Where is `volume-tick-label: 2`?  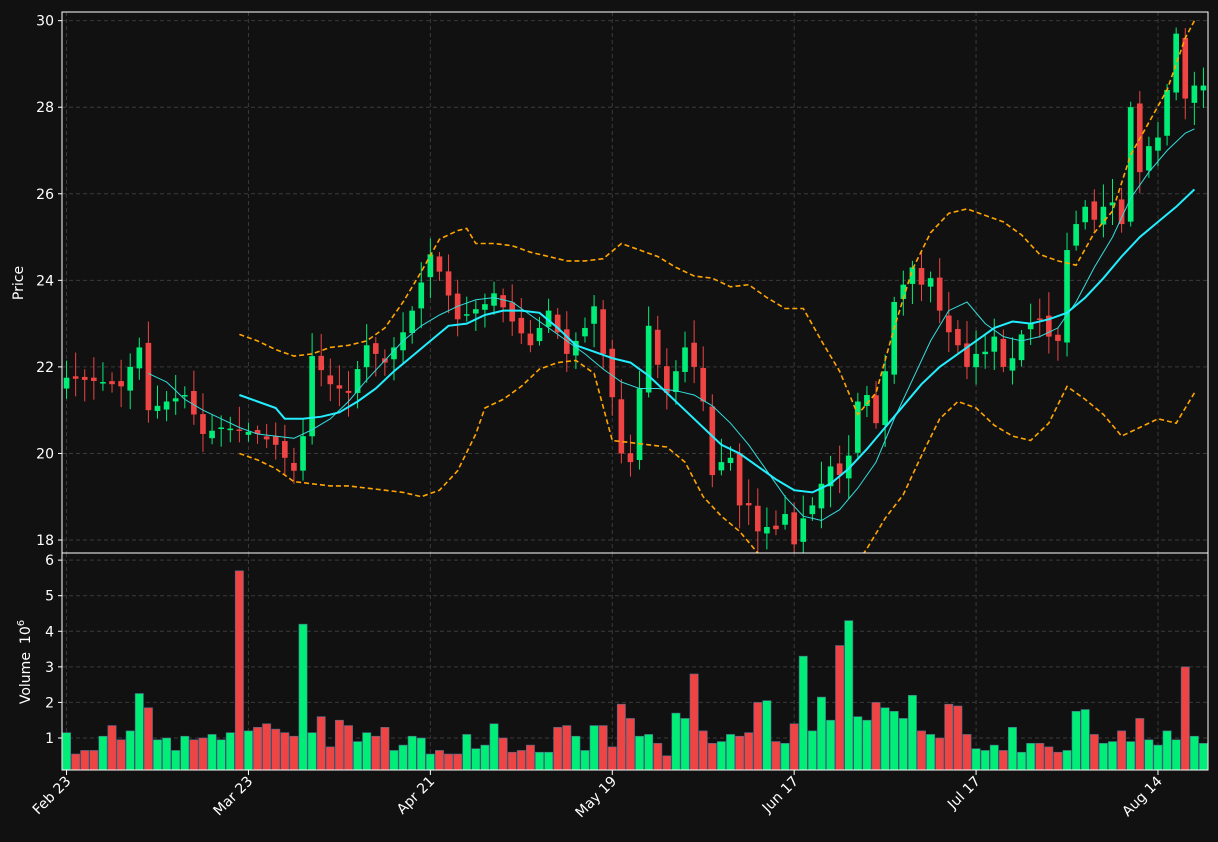
volume-tick-label: 2 is located at coordinates (49, 703).